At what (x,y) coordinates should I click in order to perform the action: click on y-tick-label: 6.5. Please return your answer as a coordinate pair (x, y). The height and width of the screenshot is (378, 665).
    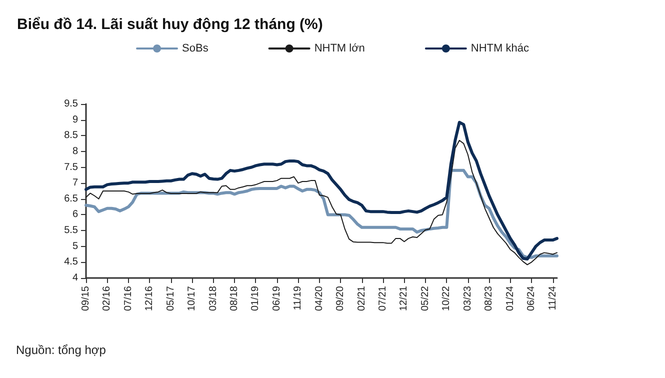
    Looking at the image, I should click on (71, 198).